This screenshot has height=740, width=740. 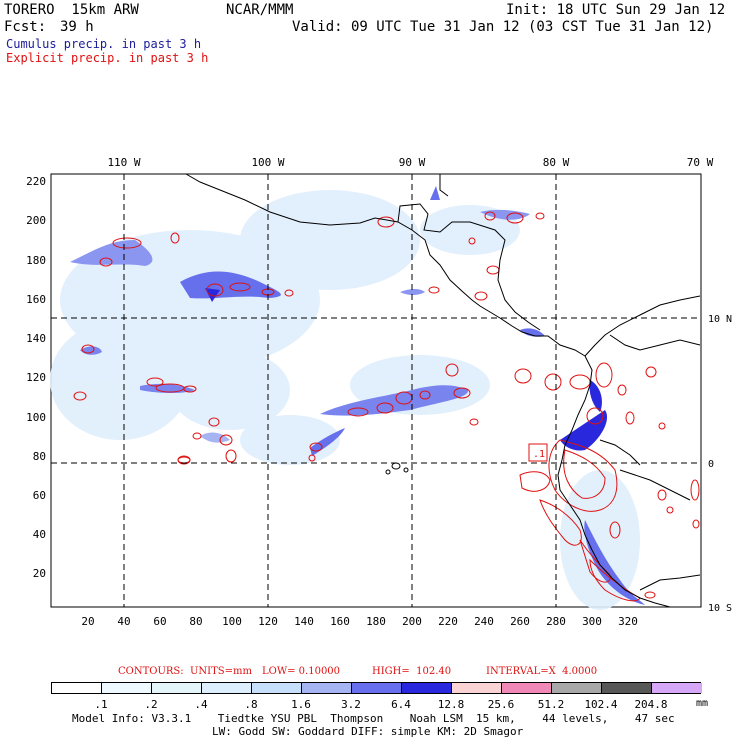 What do you see at coordinates (520, 621) in the screenshot?
I see `x-tick: 260` at bounding box center [520, 621].